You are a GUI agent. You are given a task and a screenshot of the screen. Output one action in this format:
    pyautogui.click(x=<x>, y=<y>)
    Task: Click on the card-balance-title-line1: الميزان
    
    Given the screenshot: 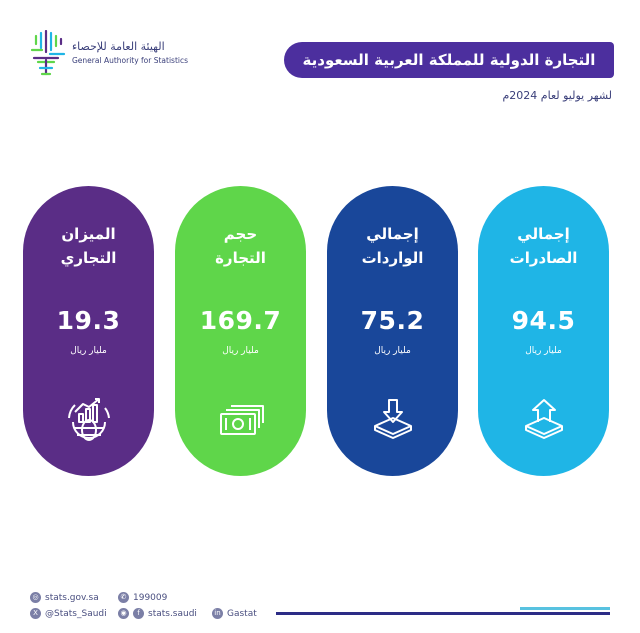 What is the action you would take?
    pyautogui.click(x=88, y=234)
    